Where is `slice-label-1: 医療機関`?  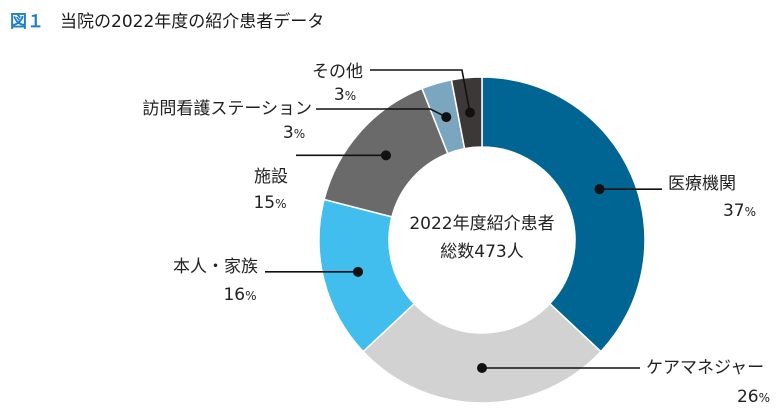 slice-label-1: 医療機関 is located at coordinates (702, 184).